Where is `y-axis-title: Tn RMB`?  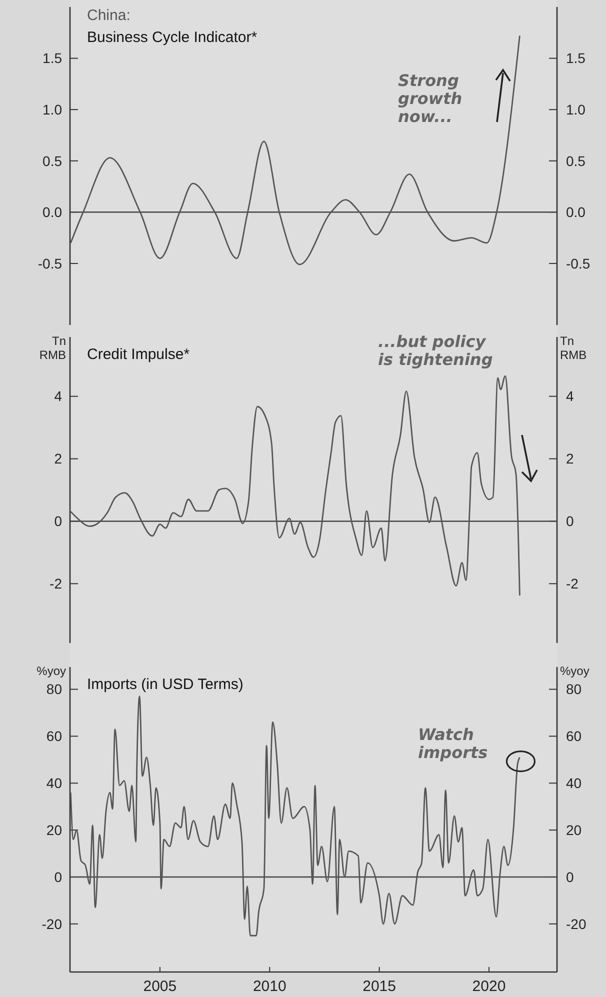 y-axis-title: Tn RMB is located at coordinates (52, 348).